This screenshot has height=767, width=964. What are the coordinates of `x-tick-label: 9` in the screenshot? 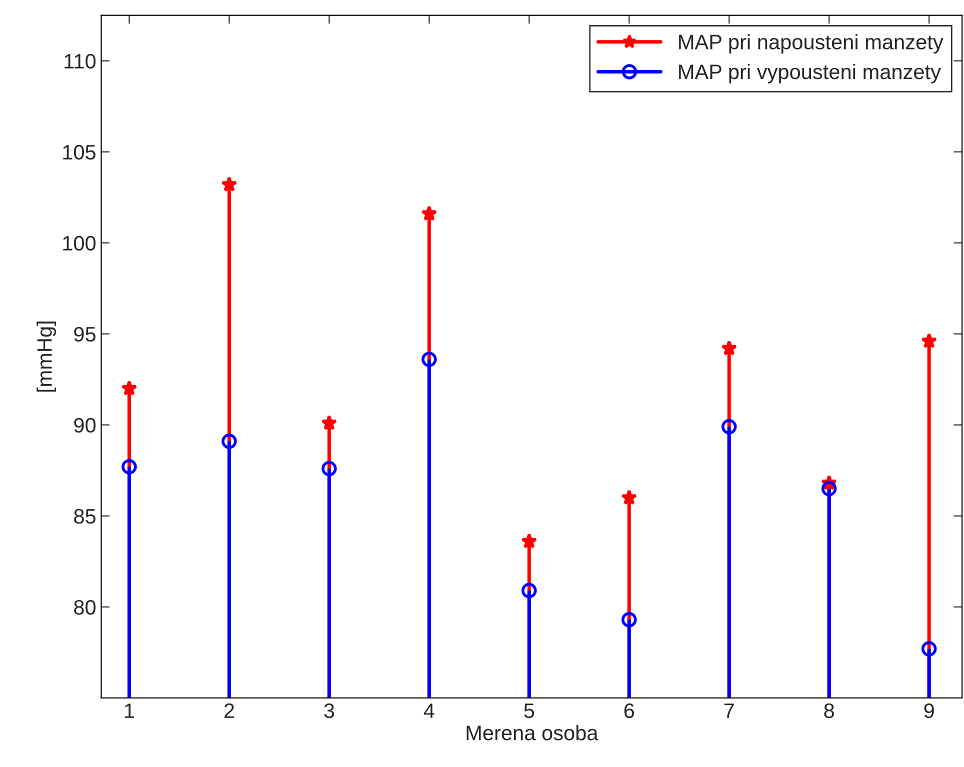 It's located at (929, 710).